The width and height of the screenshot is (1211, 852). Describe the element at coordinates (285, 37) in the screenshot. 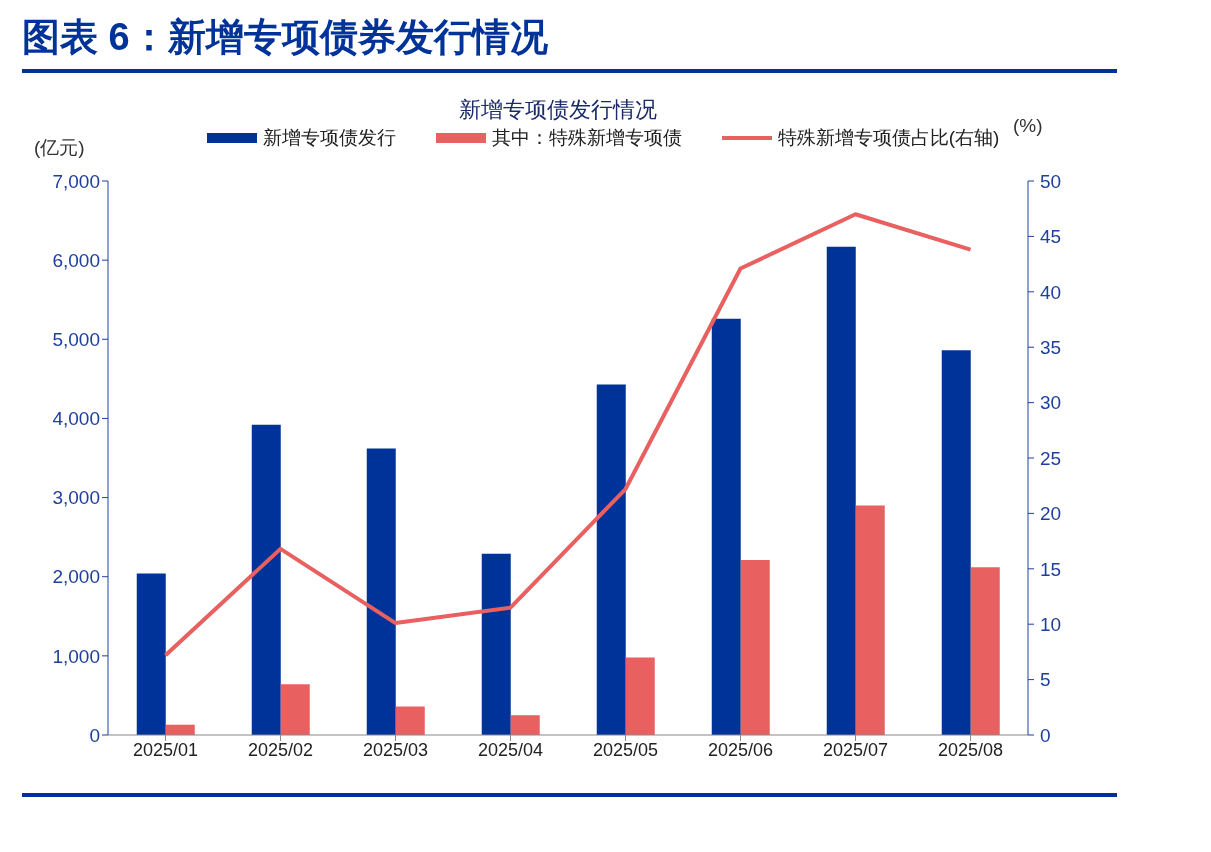

I see `chart-title: 图表 6：新增专项债券发行情况` at that location.